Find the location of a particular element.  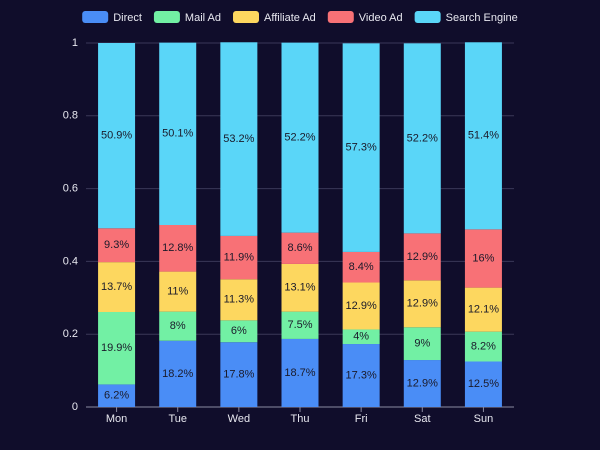

data-label: 11.3% is located at coordinates (239, 300).